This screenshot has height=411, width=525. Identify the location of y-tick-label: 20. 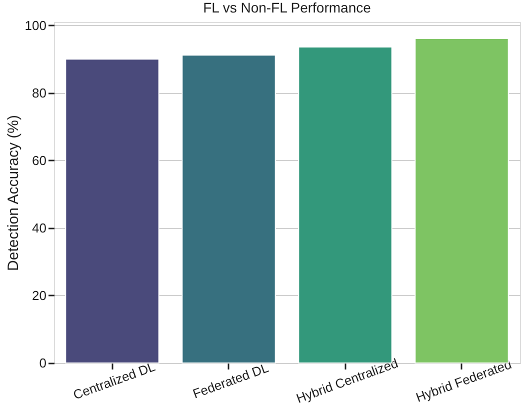
(39, 295).